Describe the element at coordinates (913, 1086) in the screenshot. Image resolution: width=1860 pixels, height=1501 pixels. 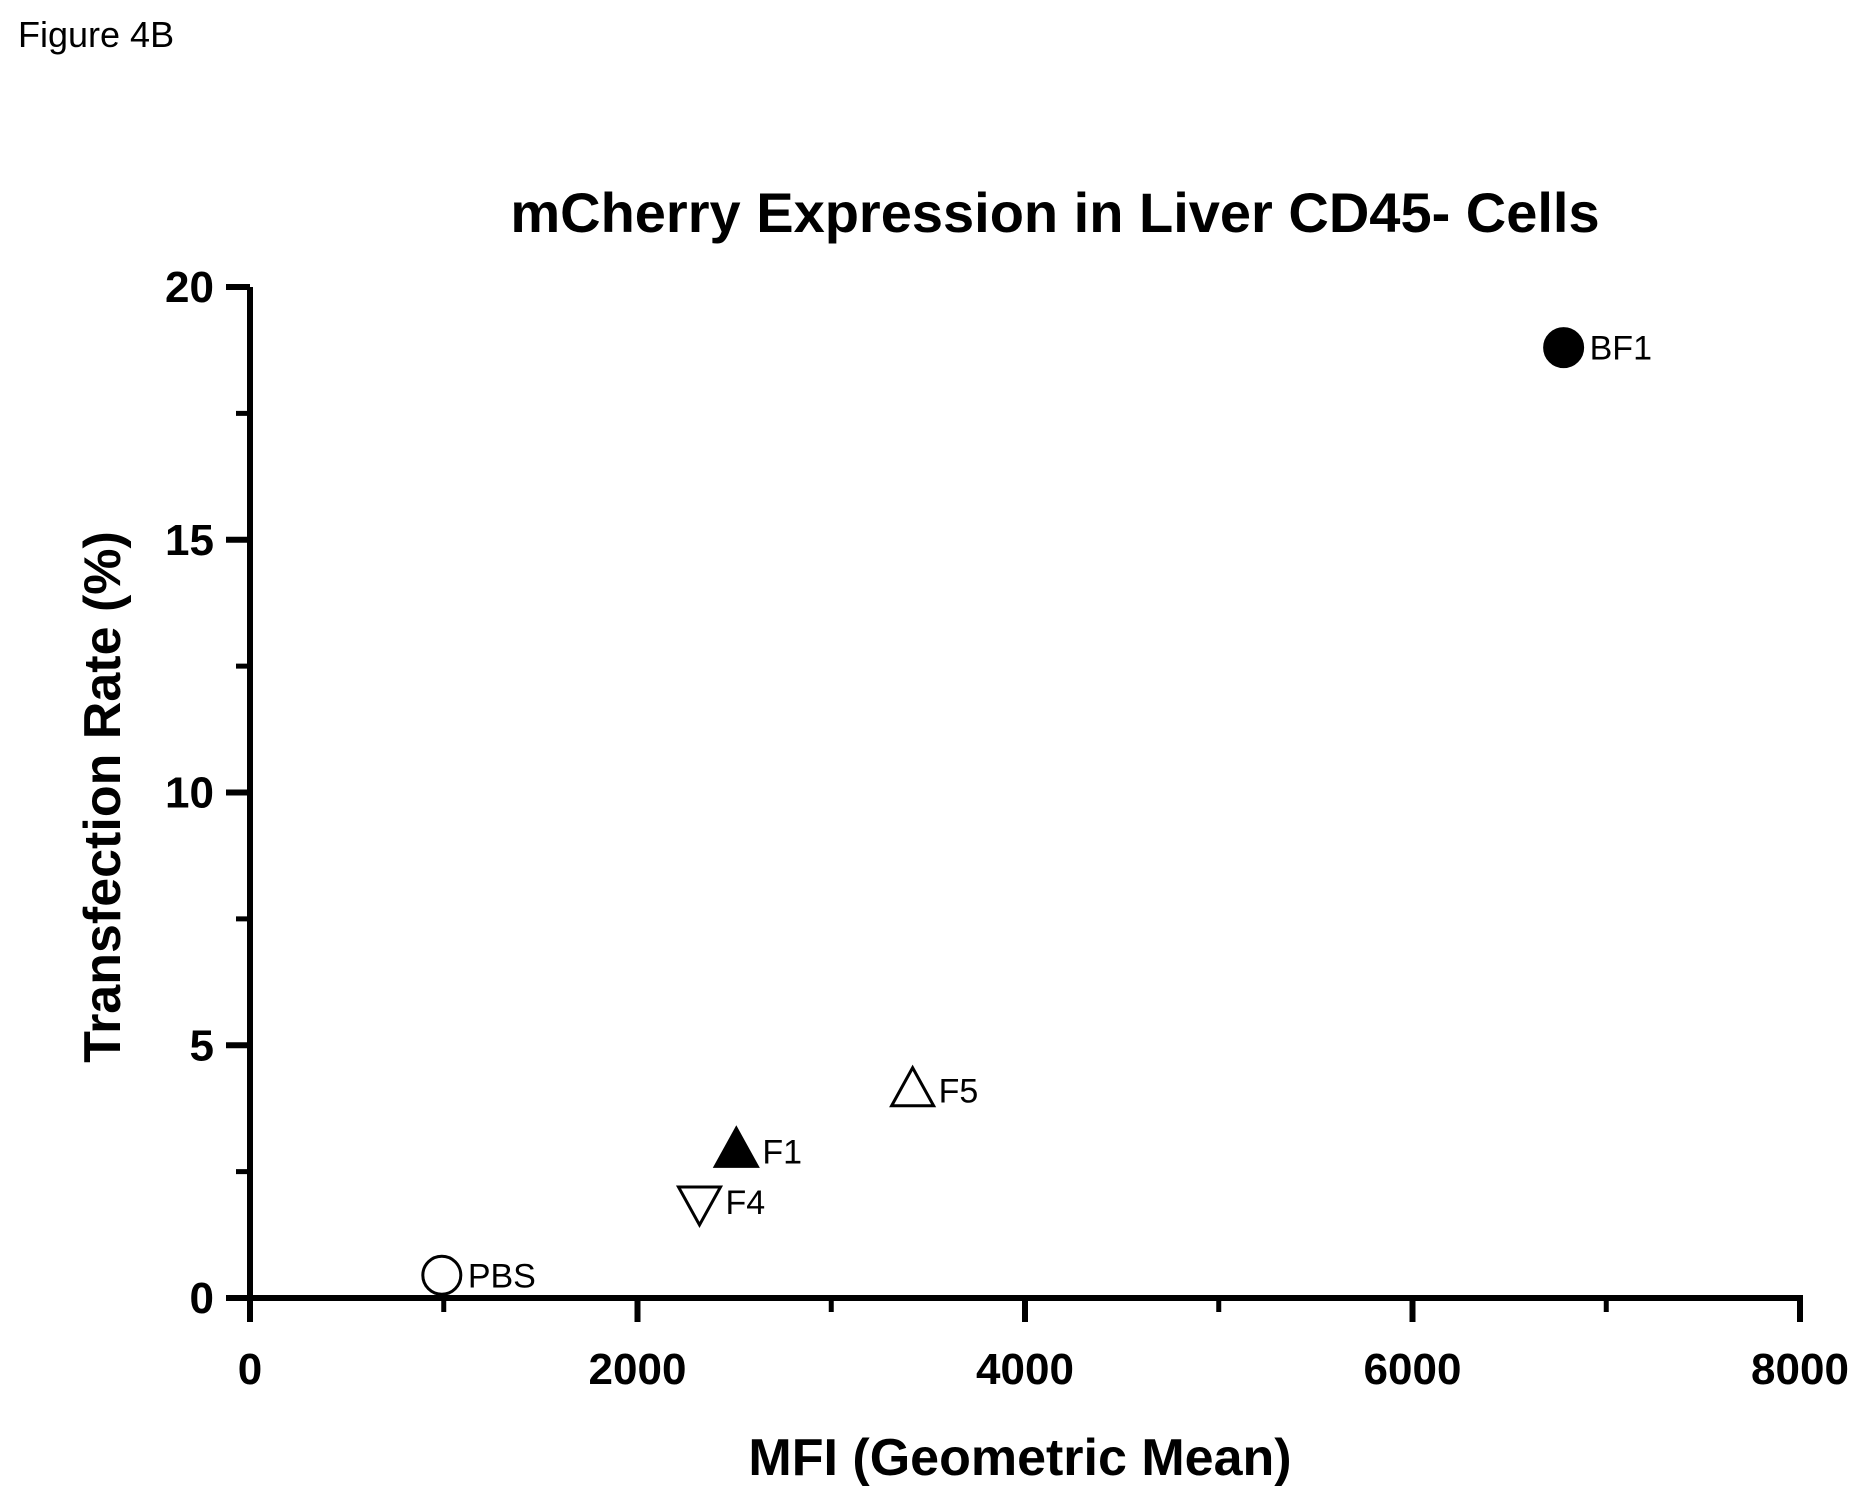
I see `point-f5-marker` at that location.